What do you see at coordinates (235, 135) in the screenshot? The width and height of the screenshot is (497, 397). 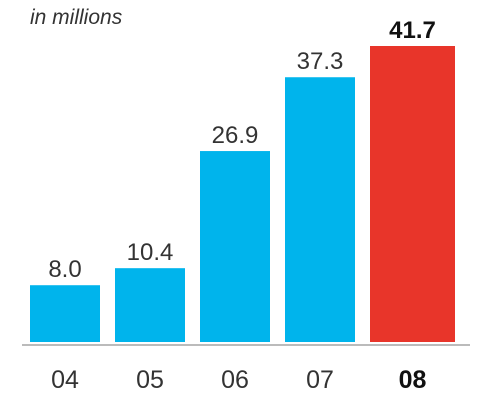 I see `value-label-06: 26.9` at bounding box center [235, 135].